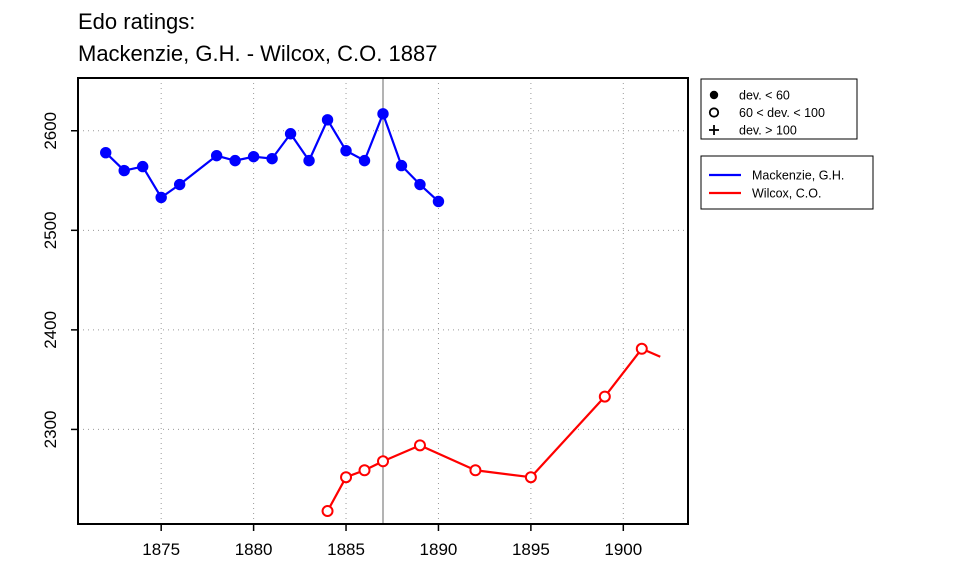 This screenshot has width=960, height=576. What do you see at coordinates (786, 194) in the screenshot?
I see `series-legend-label: Wilcox, C.O.` at bounding box center [786, 194].